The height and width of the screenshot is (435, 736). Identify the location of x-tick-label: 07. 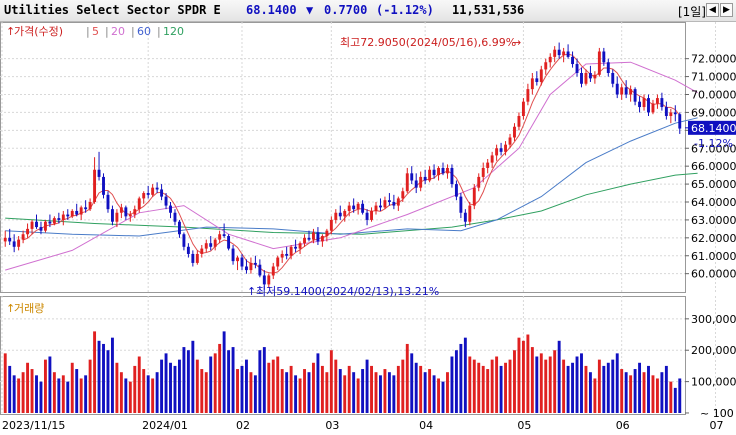
(717, 425).